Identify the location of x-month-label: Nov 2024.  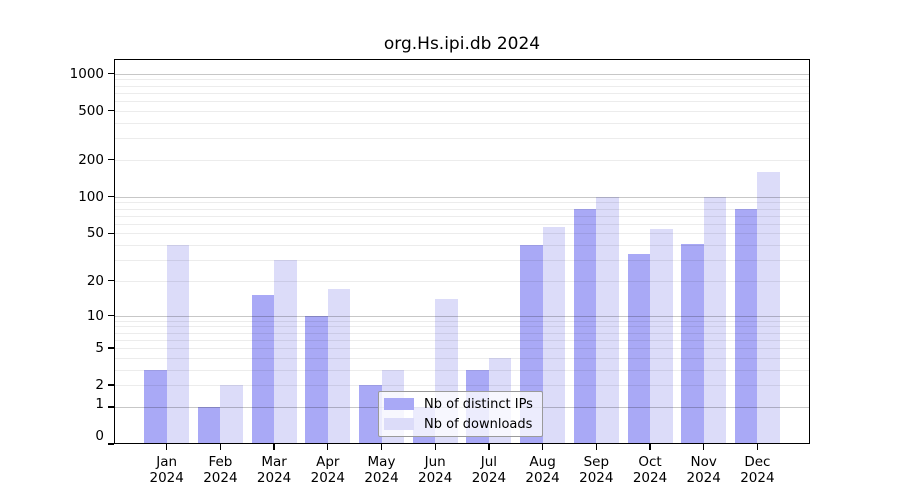
(703, 470).